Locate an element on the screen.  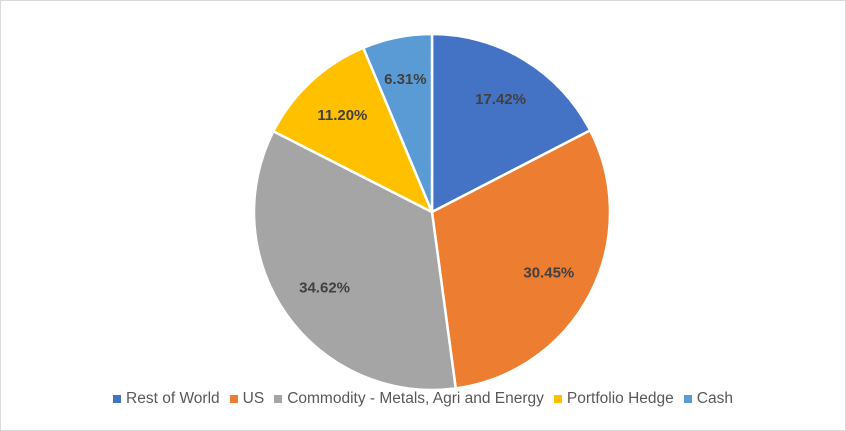
legend-label-us: US is located at coordinates (253, 398).